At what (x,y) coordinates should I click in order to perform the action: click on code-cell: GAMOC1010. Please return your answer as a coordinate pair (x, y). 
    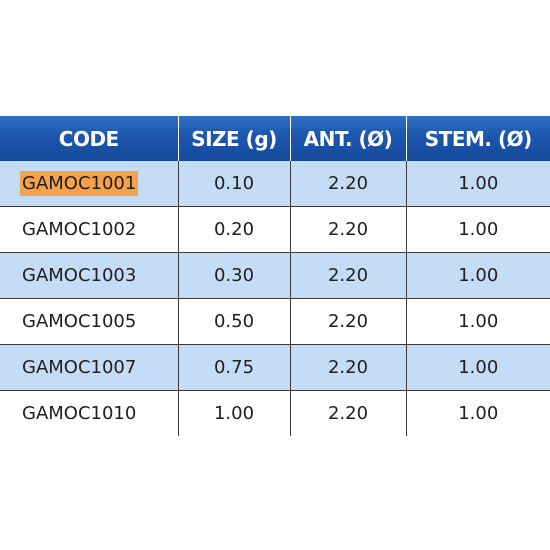
    Looking at the image, I should click on (89, 413).